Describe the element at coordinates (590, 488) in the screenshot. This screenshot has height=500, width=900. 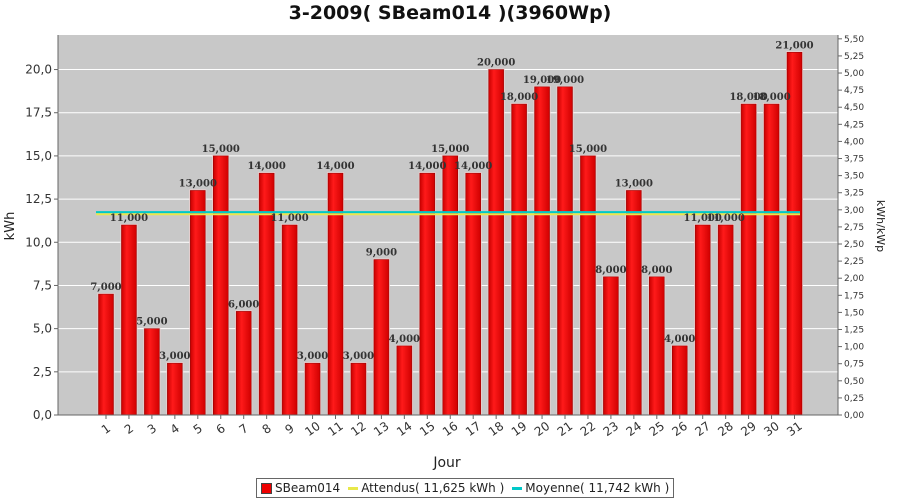
I see `legend-item-moyenne: Moyenne( 11,742 kWh )` at that location.